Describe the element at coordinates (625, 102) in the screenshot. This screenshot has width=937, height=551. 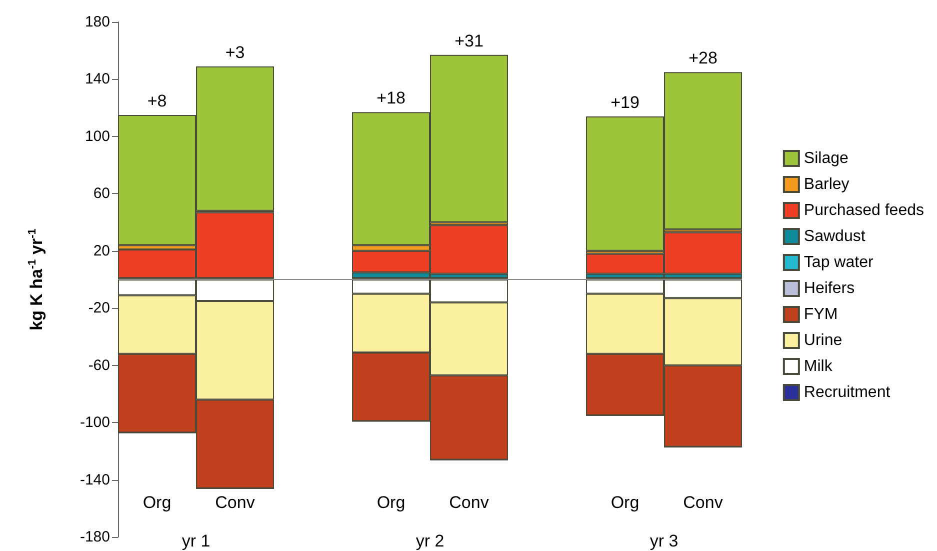
I see `total-label: +19` at that location.